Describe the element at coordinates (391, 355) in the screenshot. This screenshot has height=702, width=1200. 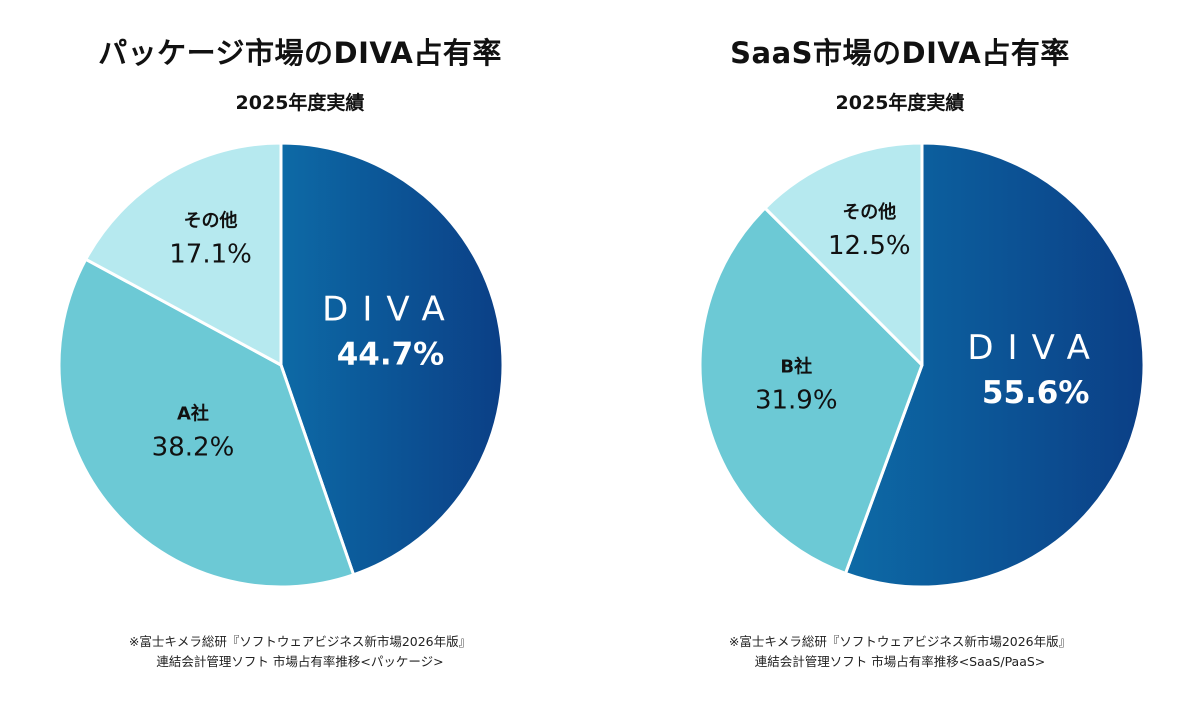
I see `slice-value-label: 44.7%` at that location.